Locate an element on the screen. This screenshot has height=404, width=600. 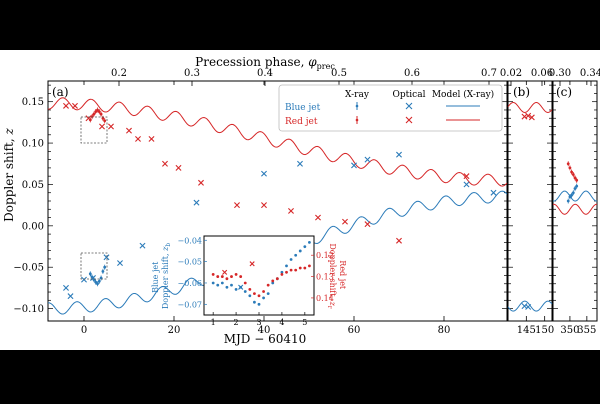
panel-c-label: (c) is located at coordinates (564, 92).